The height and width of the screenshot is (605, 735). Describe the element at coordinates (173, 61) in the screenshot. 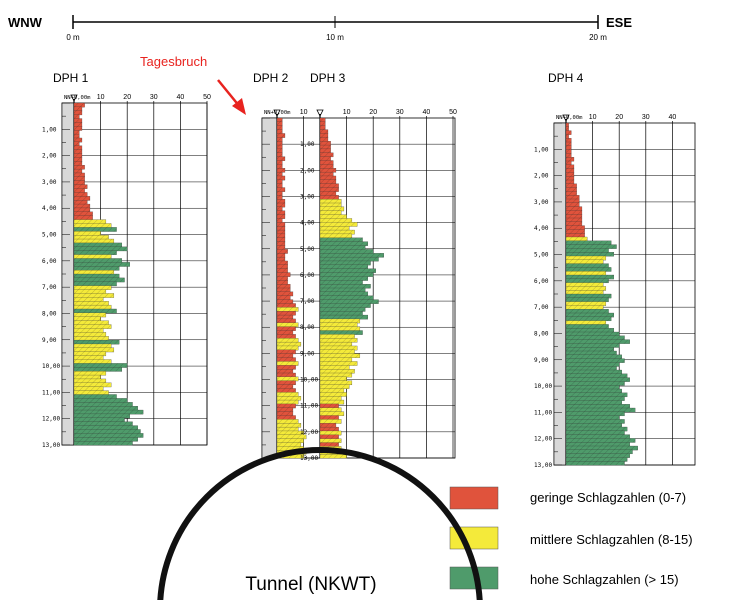

I see `tagesbruch-label: Tagesbruch` at that location.